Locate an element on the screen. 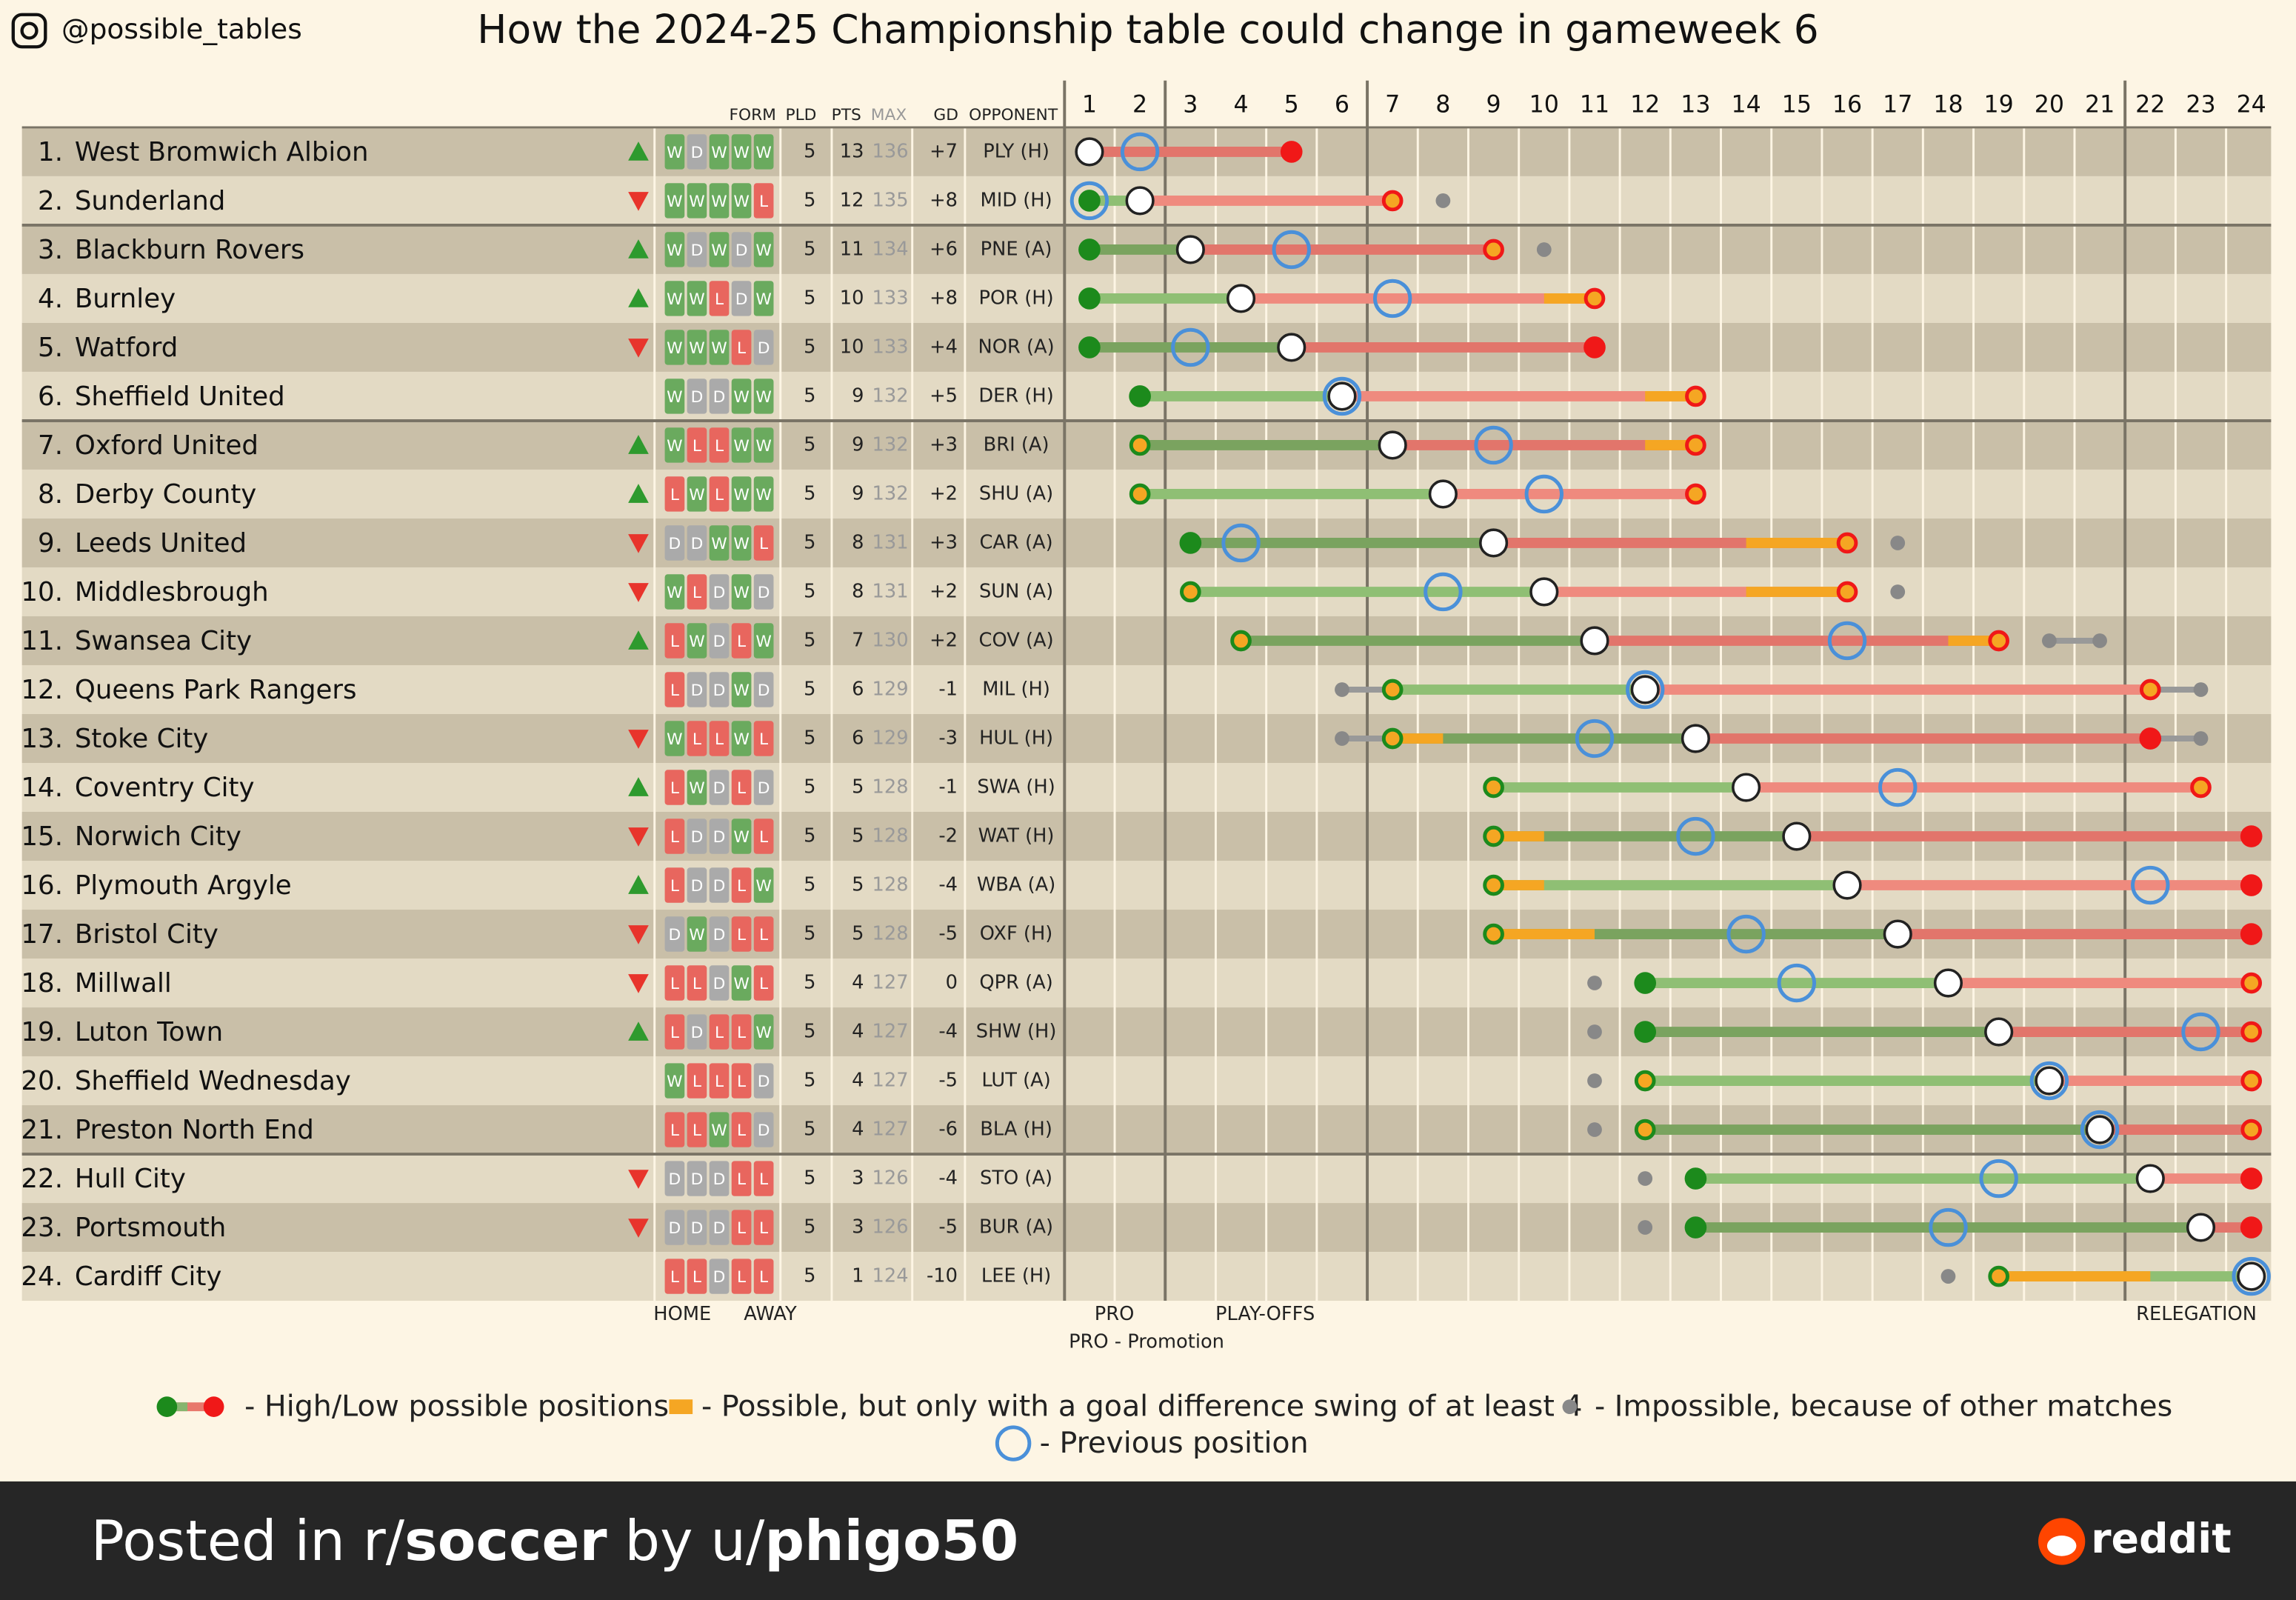 This screenshot has width=2296, height=1600. opponent: QPR (A) is located at coordinates (1015, 983).